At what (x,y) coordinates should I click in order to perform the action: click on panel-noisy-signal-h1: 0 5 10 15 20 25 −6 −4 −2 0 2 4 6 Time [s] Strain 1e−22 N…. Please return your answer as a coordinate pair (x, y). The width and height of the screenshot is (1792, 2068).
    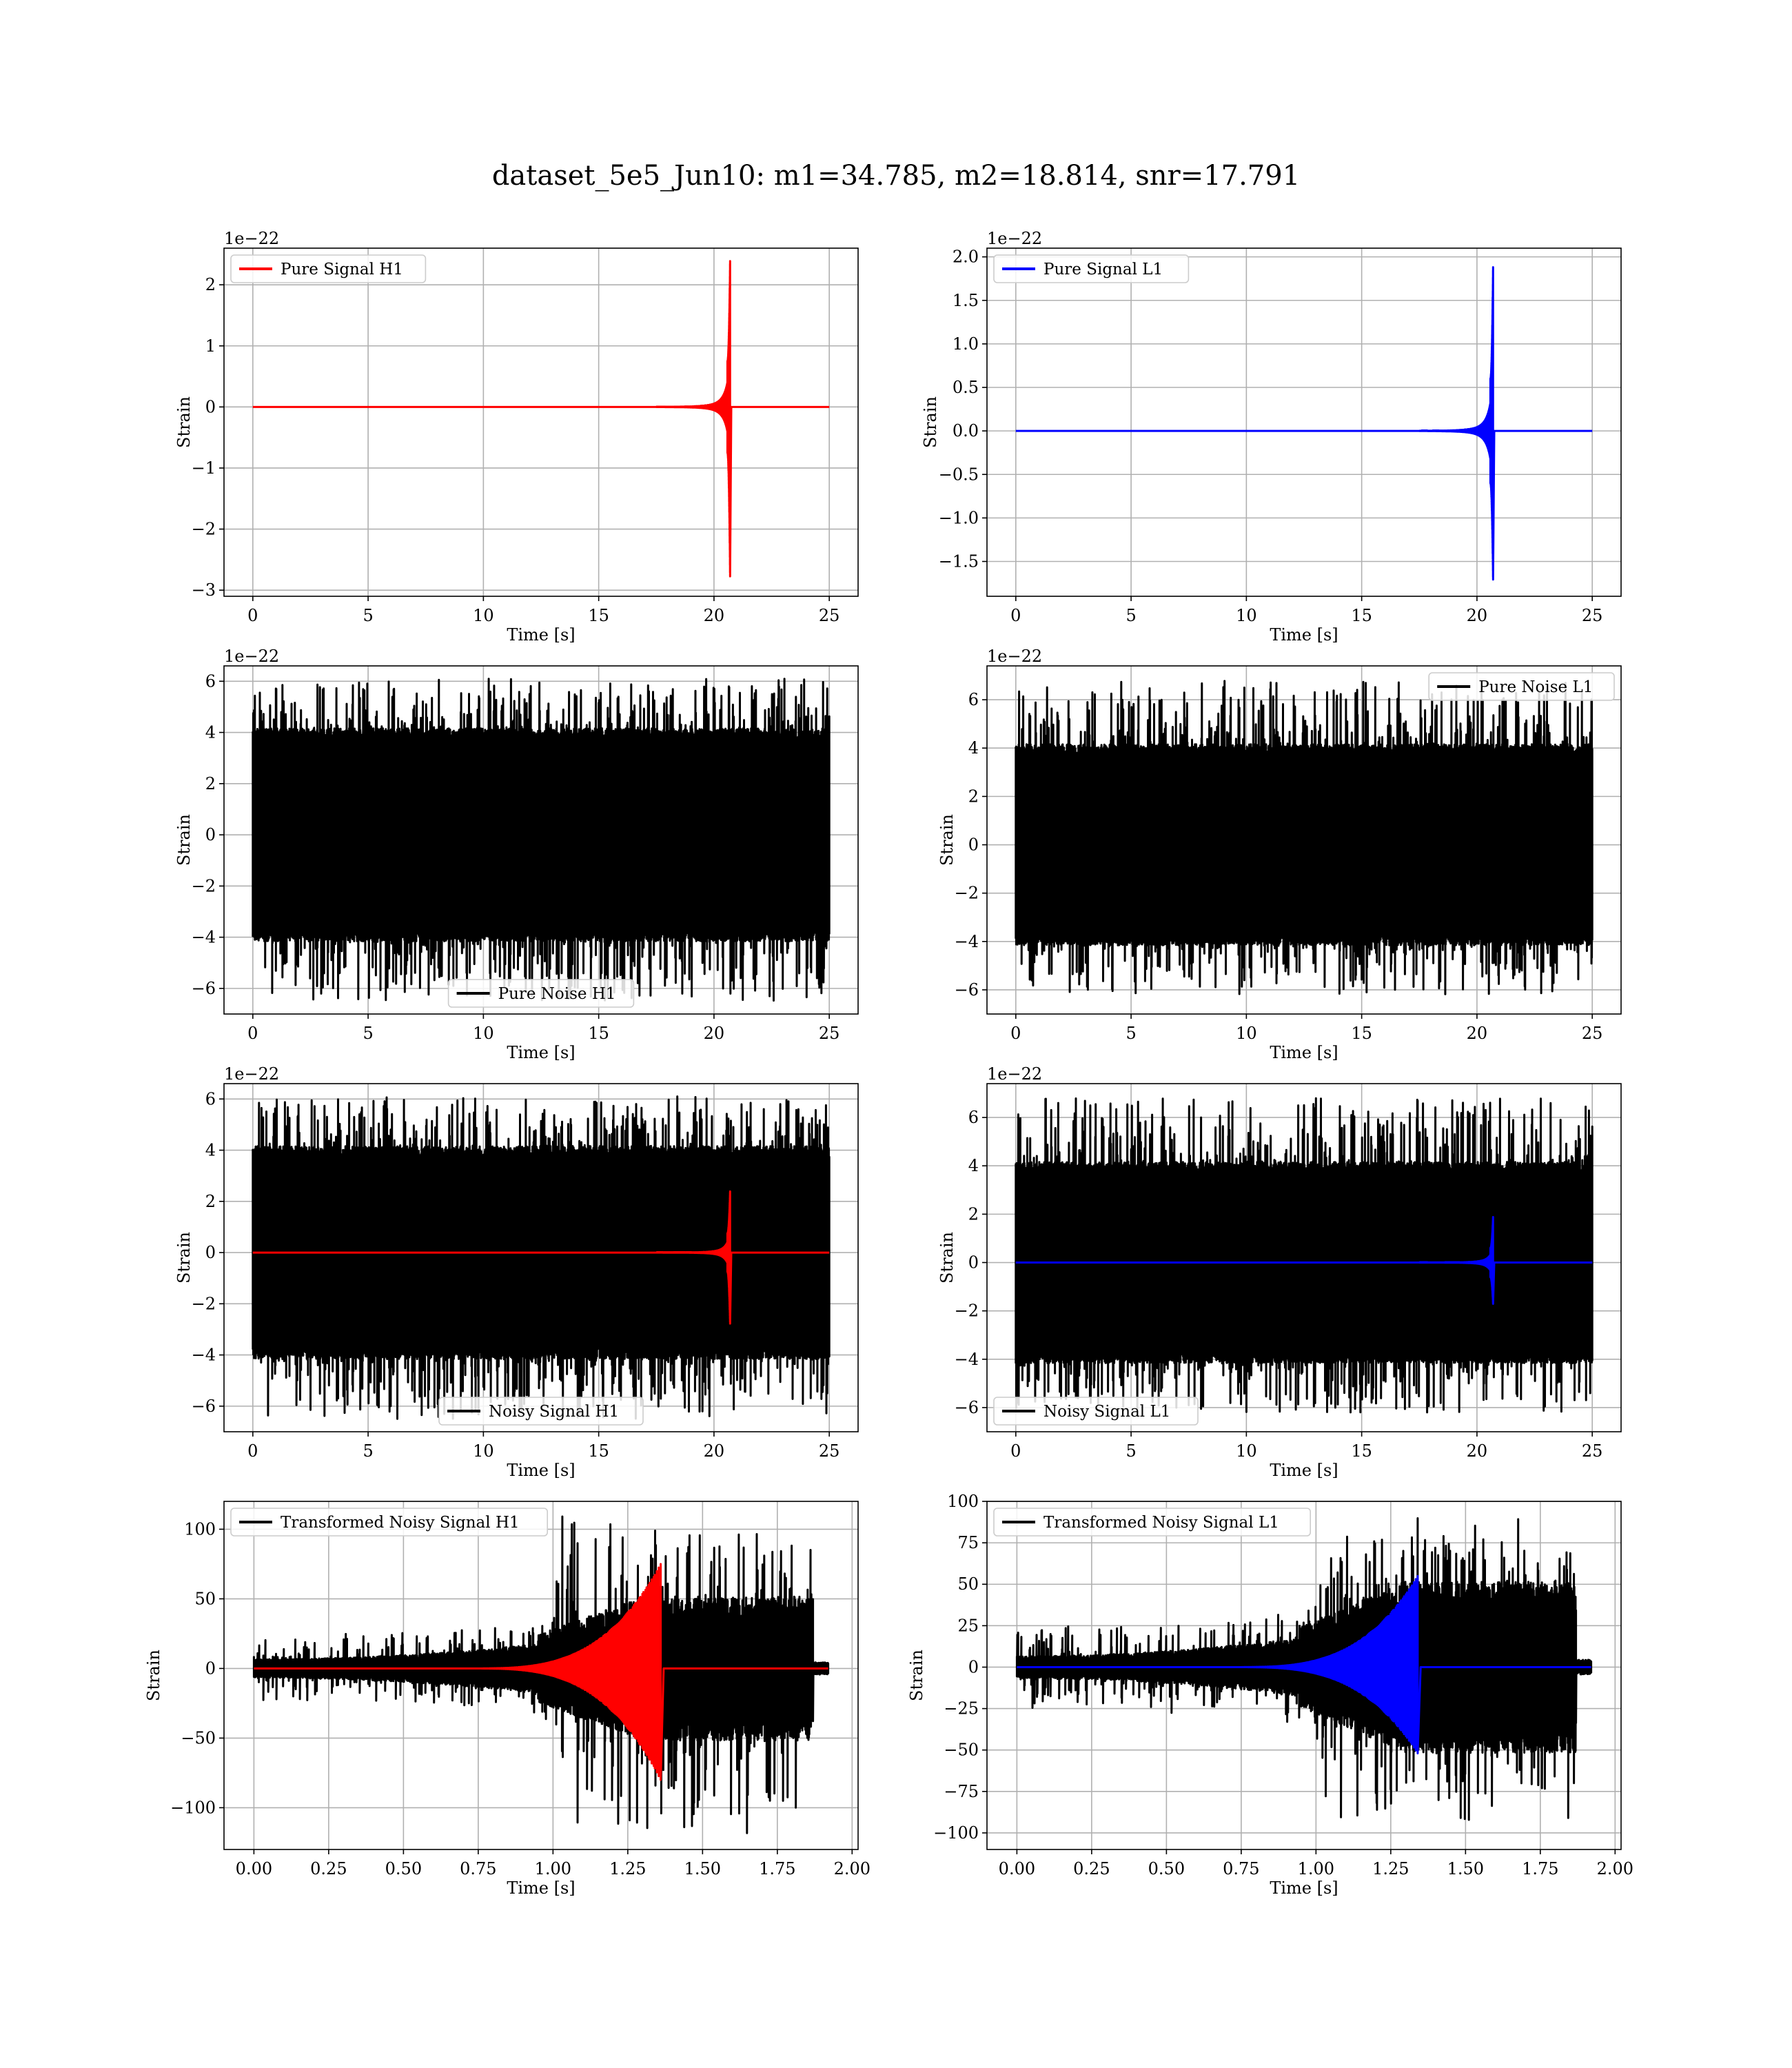
    Looking at the image, I should click on (516, 1272).